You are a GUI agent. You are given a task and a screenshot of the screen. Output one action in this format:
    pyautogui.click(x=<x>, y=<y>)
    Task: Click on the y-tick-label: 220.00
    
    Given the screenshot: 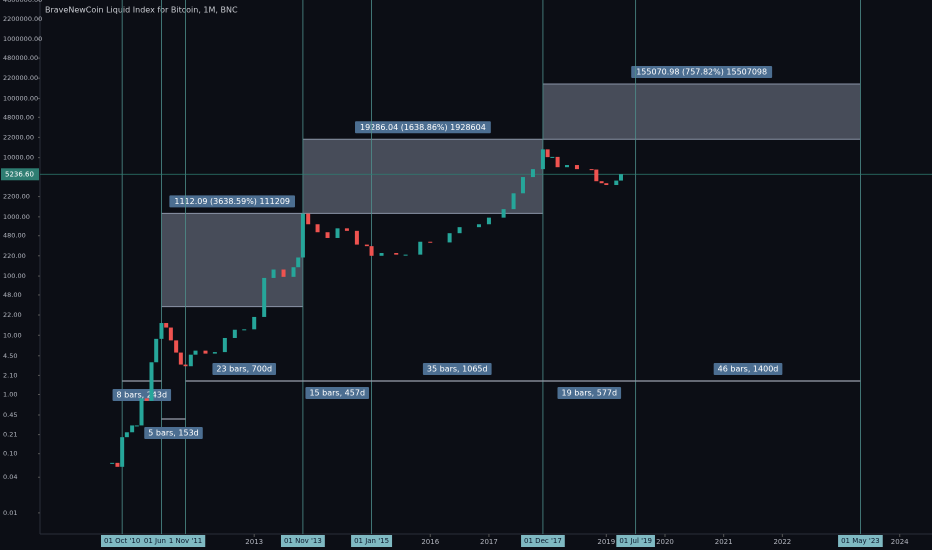 What is the action you would take?
    pyautogui.click(x=14, y=256)
    